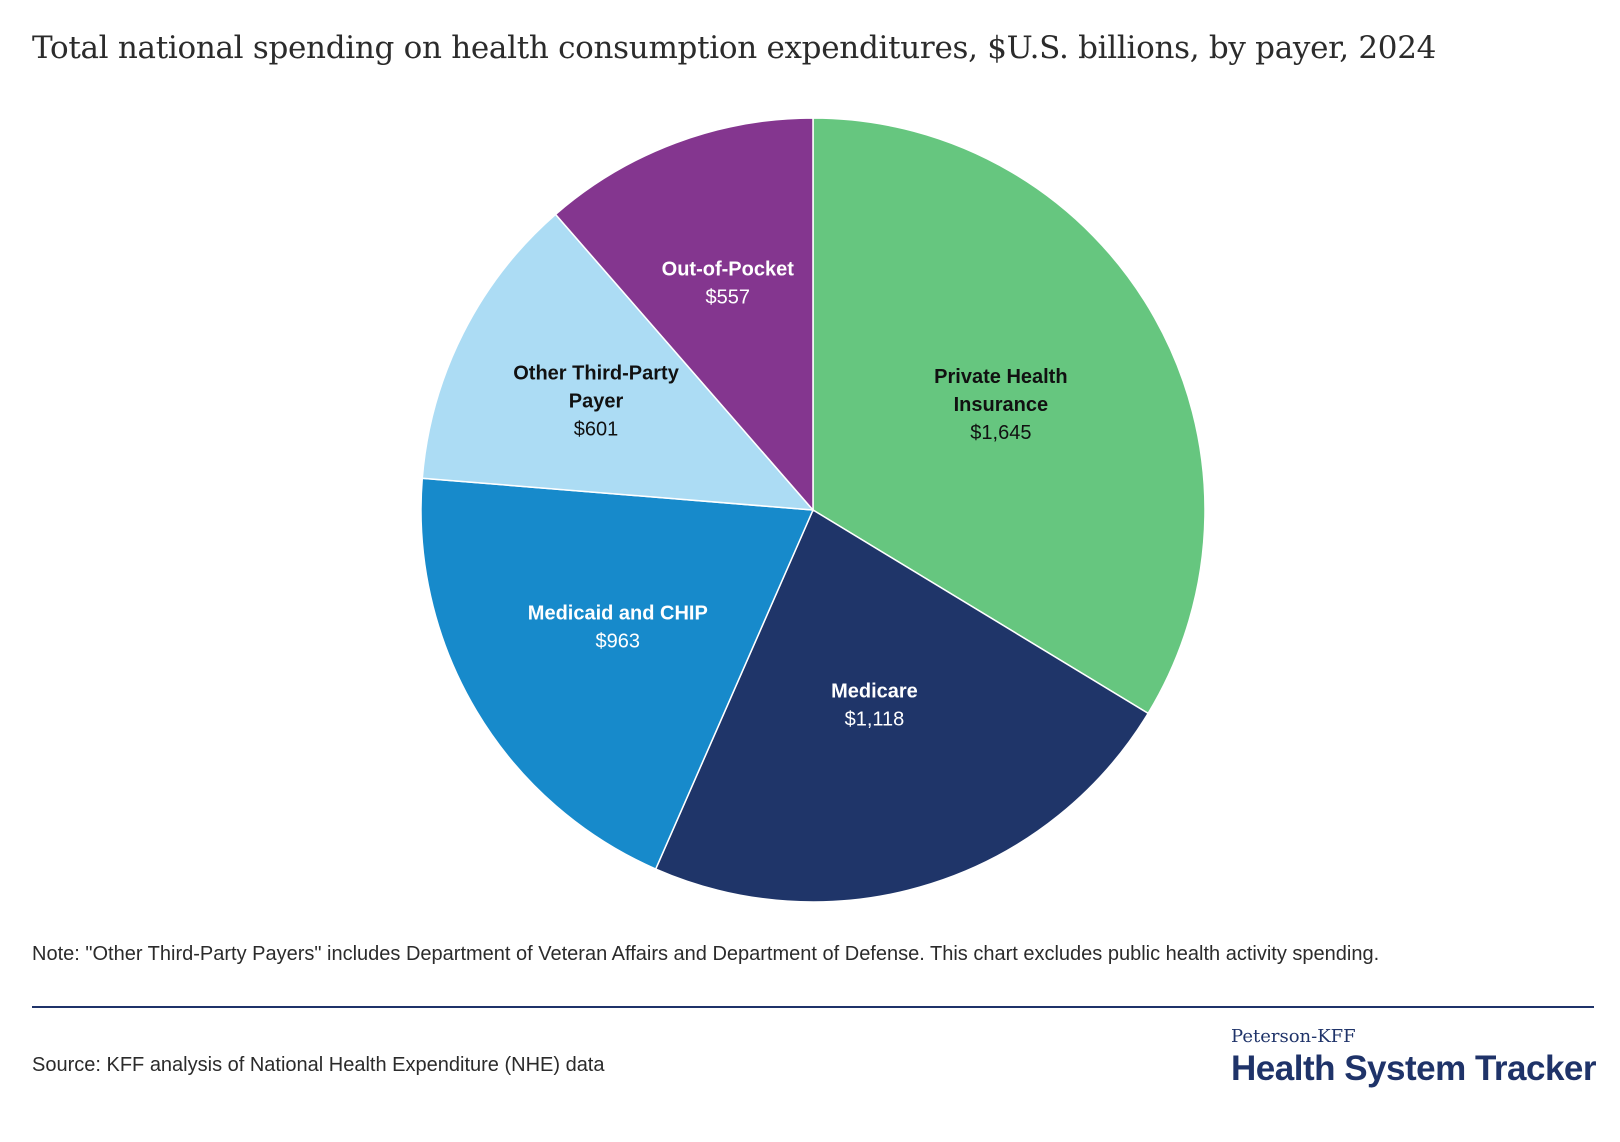  I want to click on brand-logo: Peterson-KFF Health System Tracker, so click(1413, 1057).